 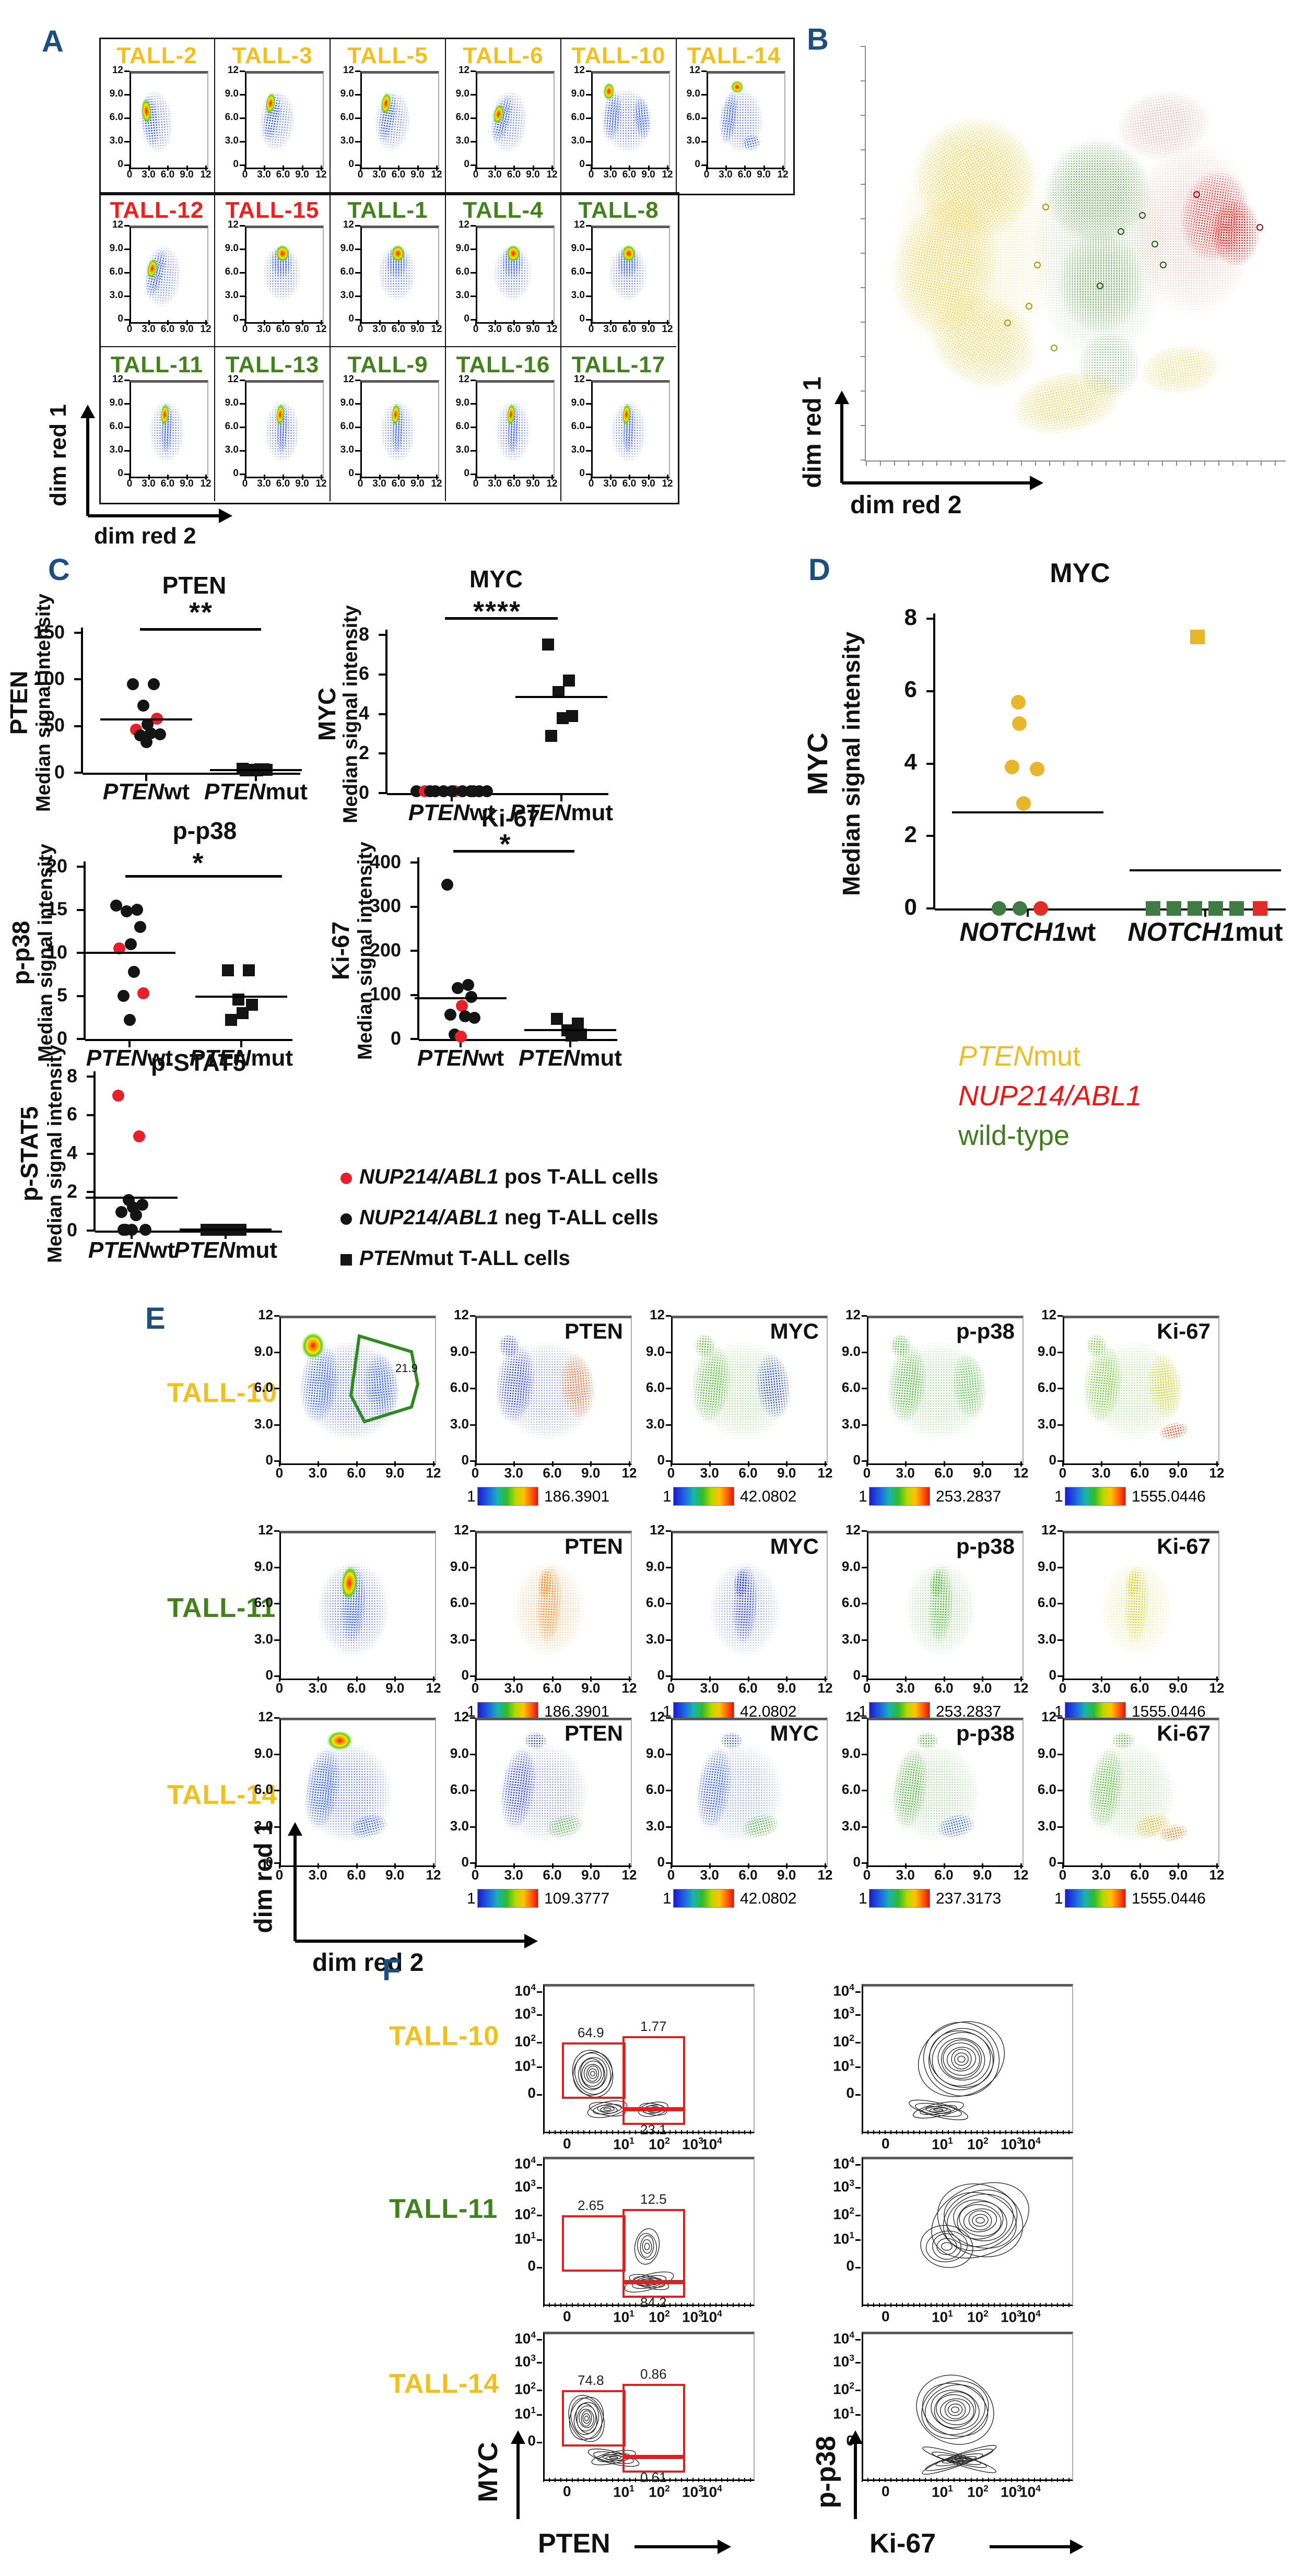 What do you see at coordinates (745, 168) in the screenshot?
I see `a-TALL-14-xtick` at bounding box center [745, 168].